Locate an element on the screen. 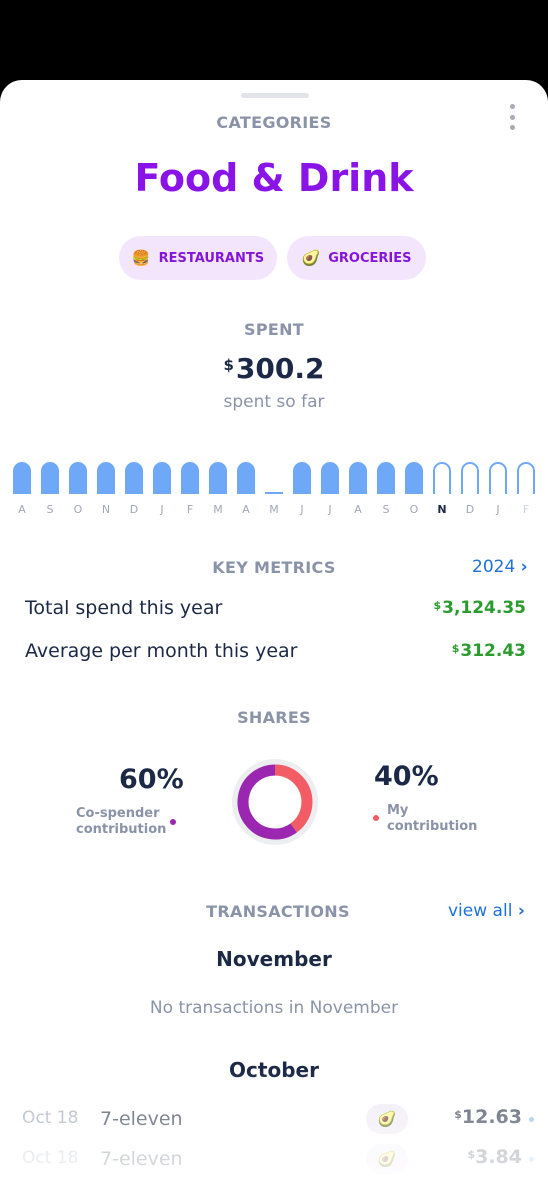  spent-subtitle: spent so far is located at coordinates (274, 402).